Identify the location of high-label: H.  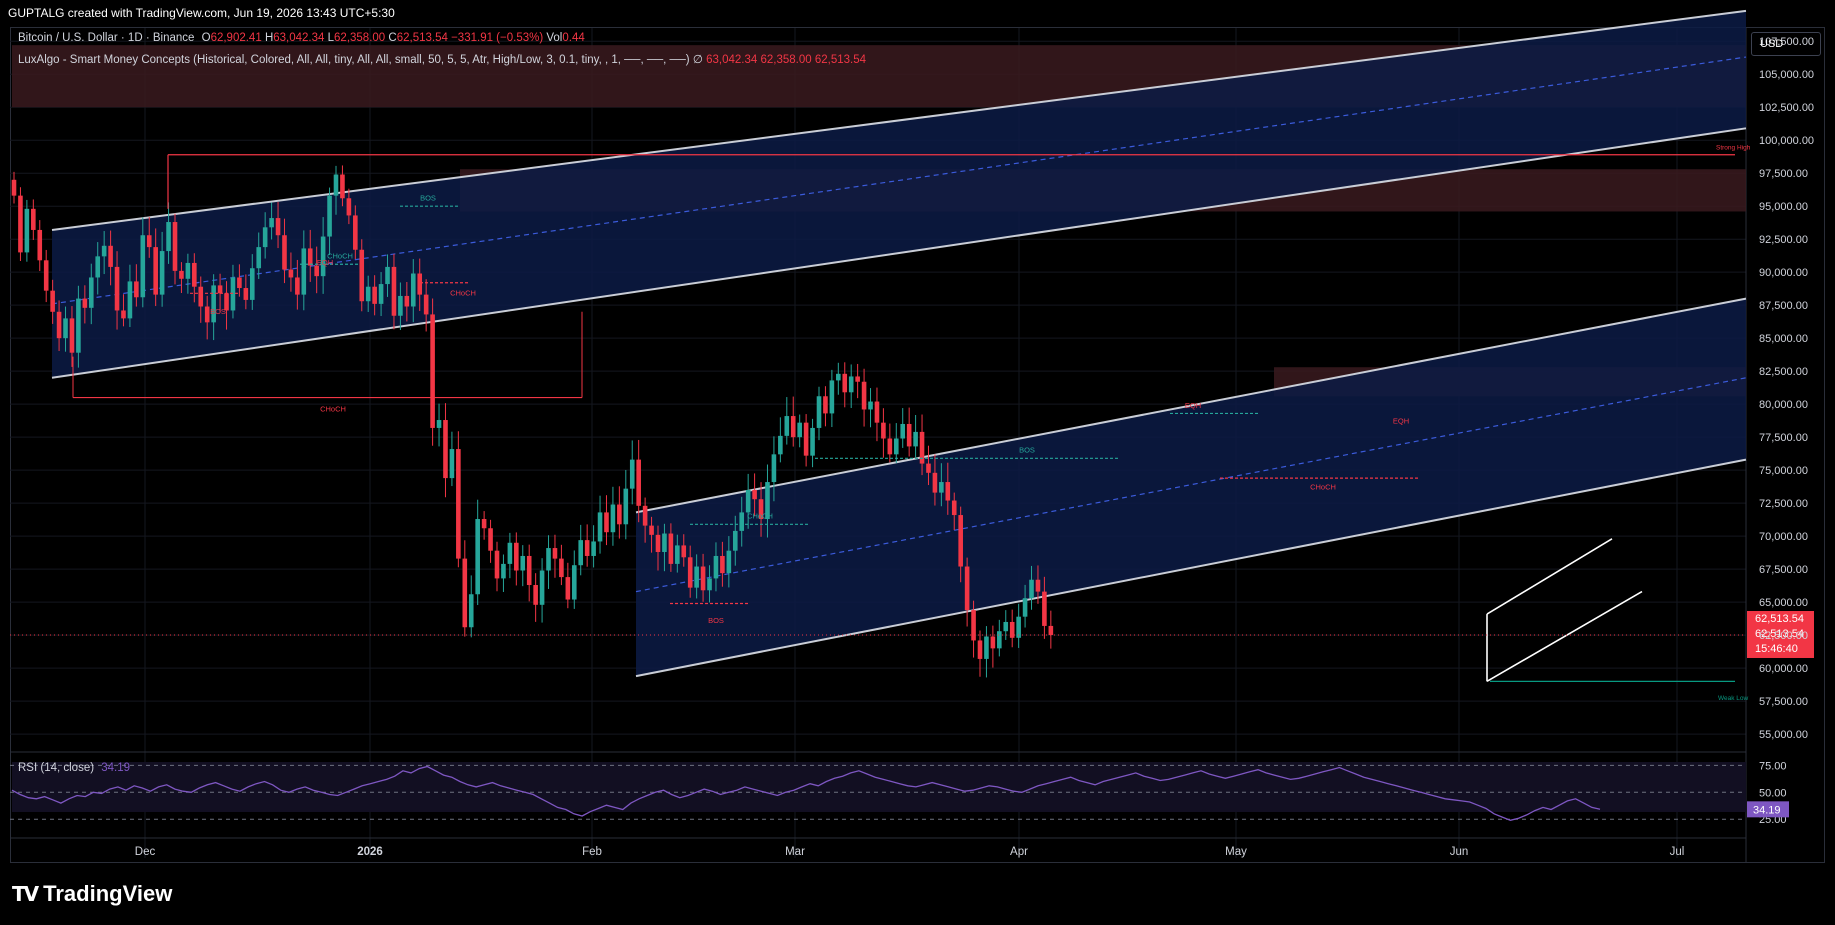
(269, 38).